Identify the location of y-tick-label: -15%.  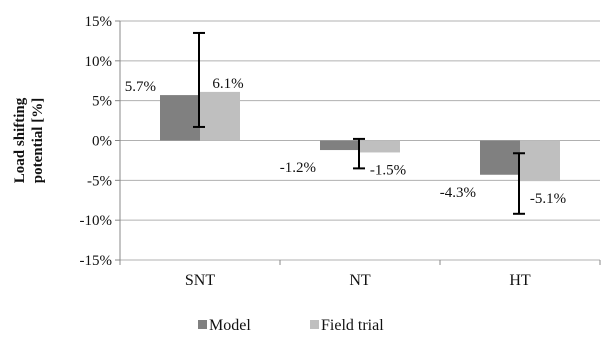
(96, 261).